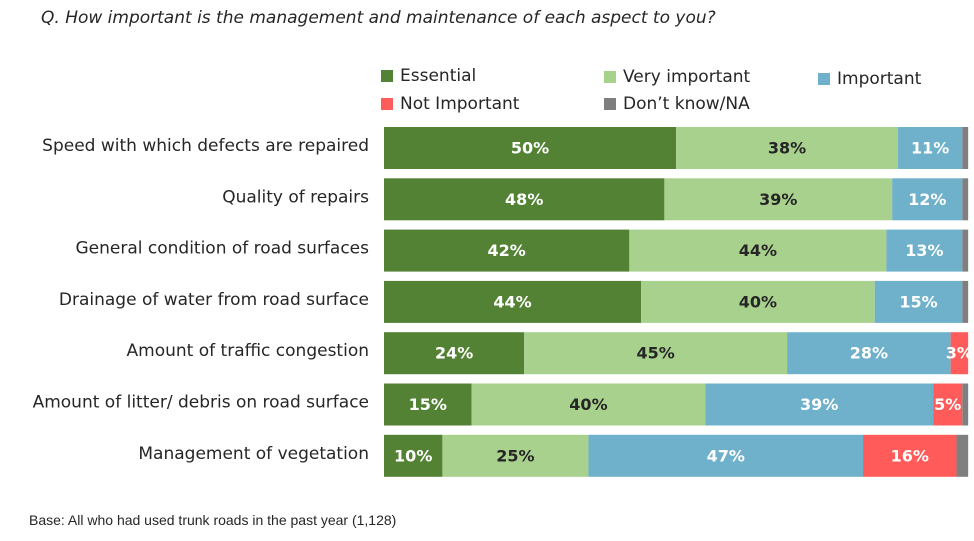  I want to click on data-label-very-important-1: 38%, so click(787, 148).